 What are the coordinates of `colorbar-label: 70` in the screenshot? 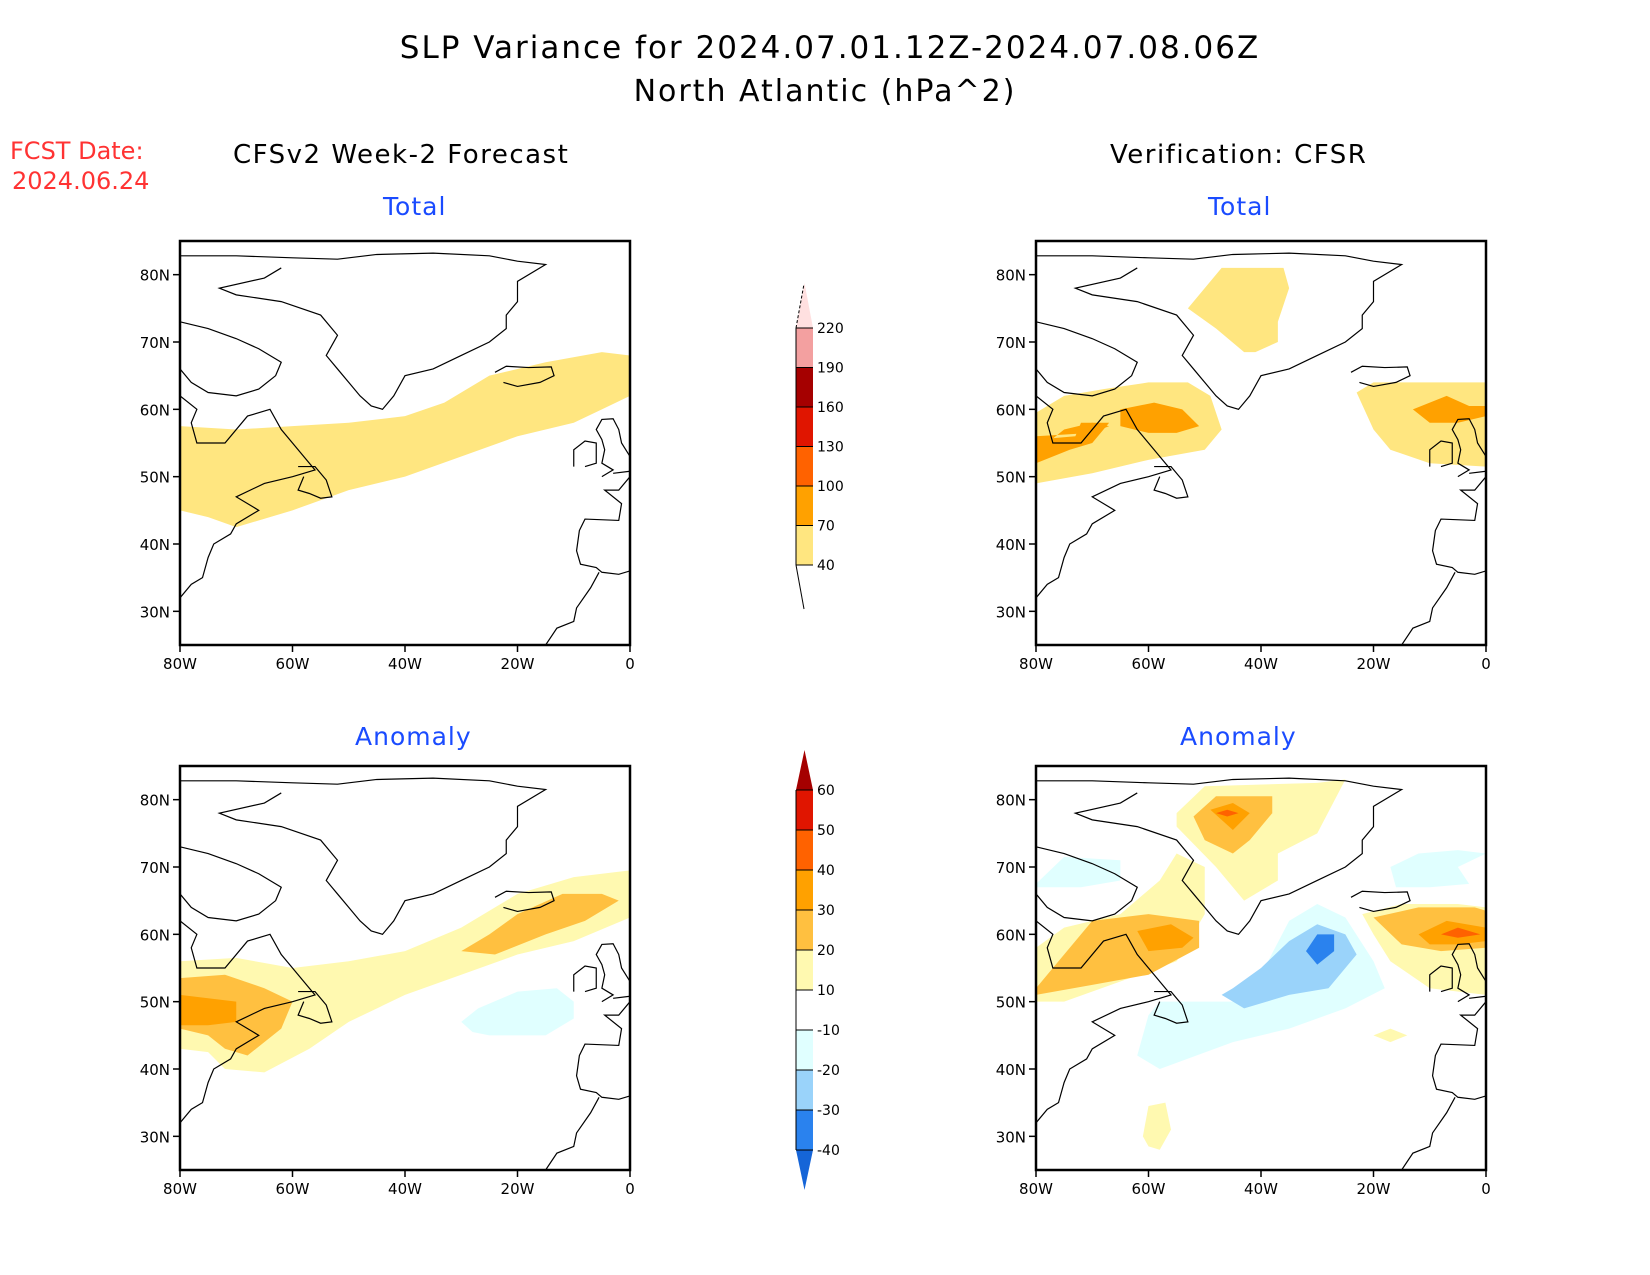 It's located at (826, 527).